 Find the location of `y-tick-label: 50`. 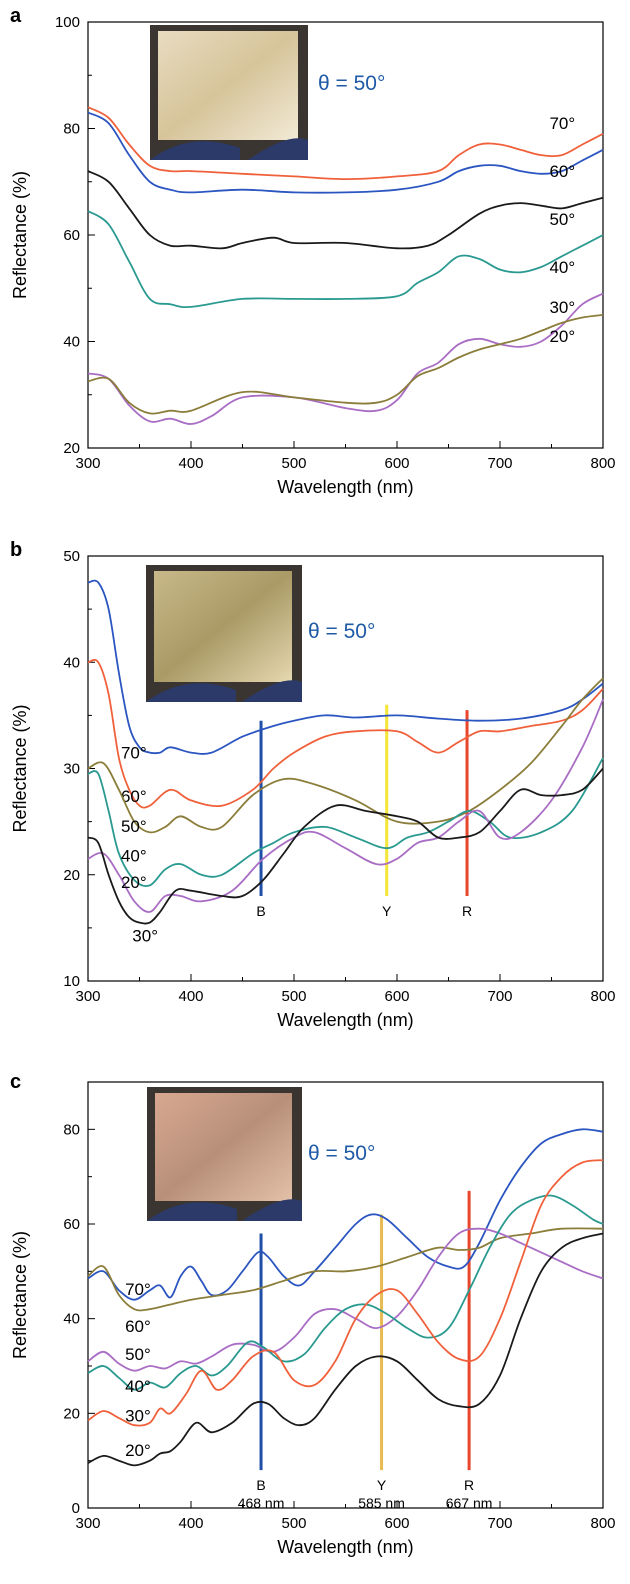

y-tick-label: 50 is located at coordinates (71, 556).